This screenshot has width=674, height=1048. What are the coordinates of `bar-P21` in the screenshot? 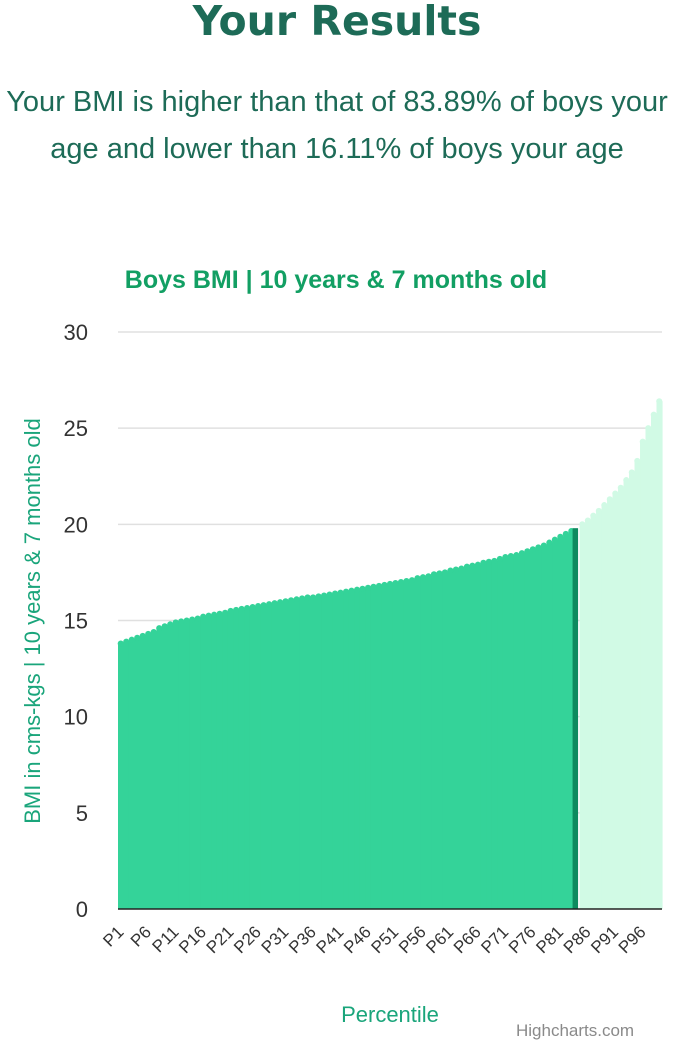 It's located at (230, 759).